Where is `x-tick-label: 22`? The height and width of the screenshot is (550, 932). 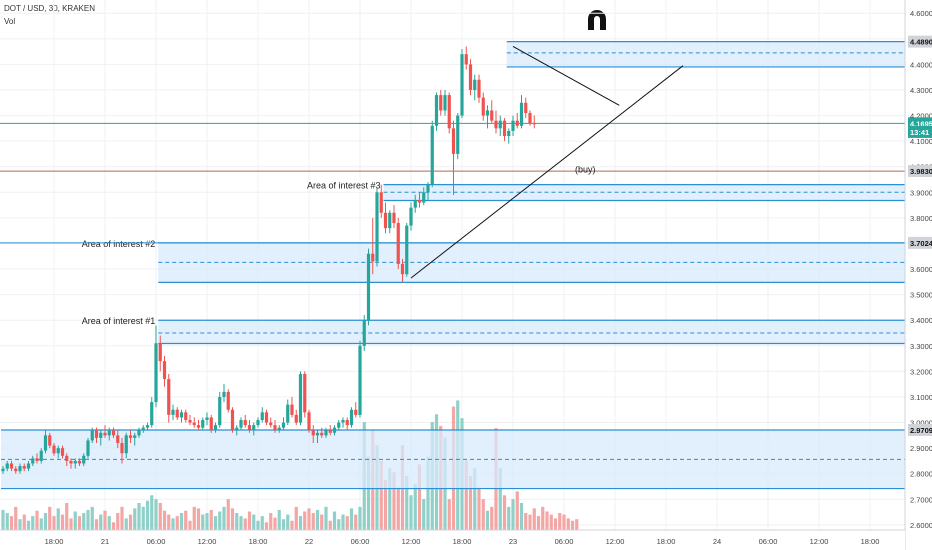 x-tick-label: 22 is located at coordinates (309, 541).